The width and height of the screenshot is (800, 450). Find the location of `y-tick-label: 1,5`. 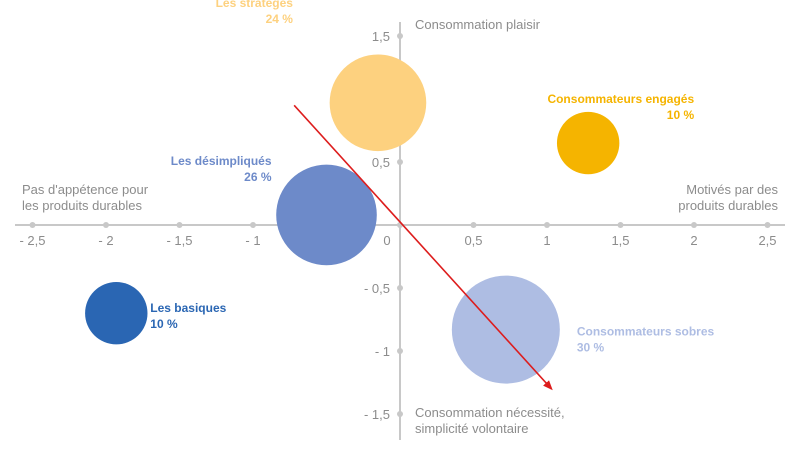

y-tick-label: 1,5 is located at coordinates (381, 36).